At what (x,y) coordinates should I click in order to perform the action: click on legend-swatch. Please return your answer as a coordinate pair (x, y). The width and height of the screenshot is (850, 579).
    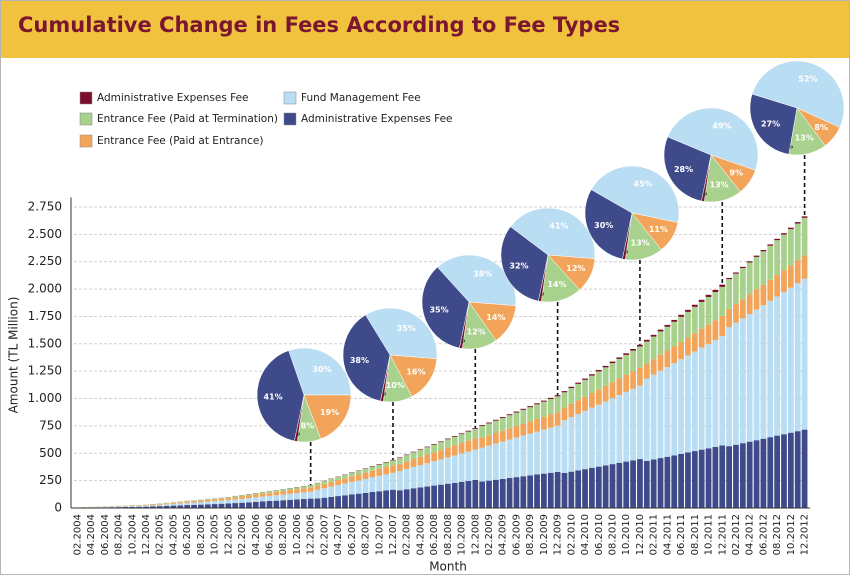
    Looking at the image, I should click on (86, 141).